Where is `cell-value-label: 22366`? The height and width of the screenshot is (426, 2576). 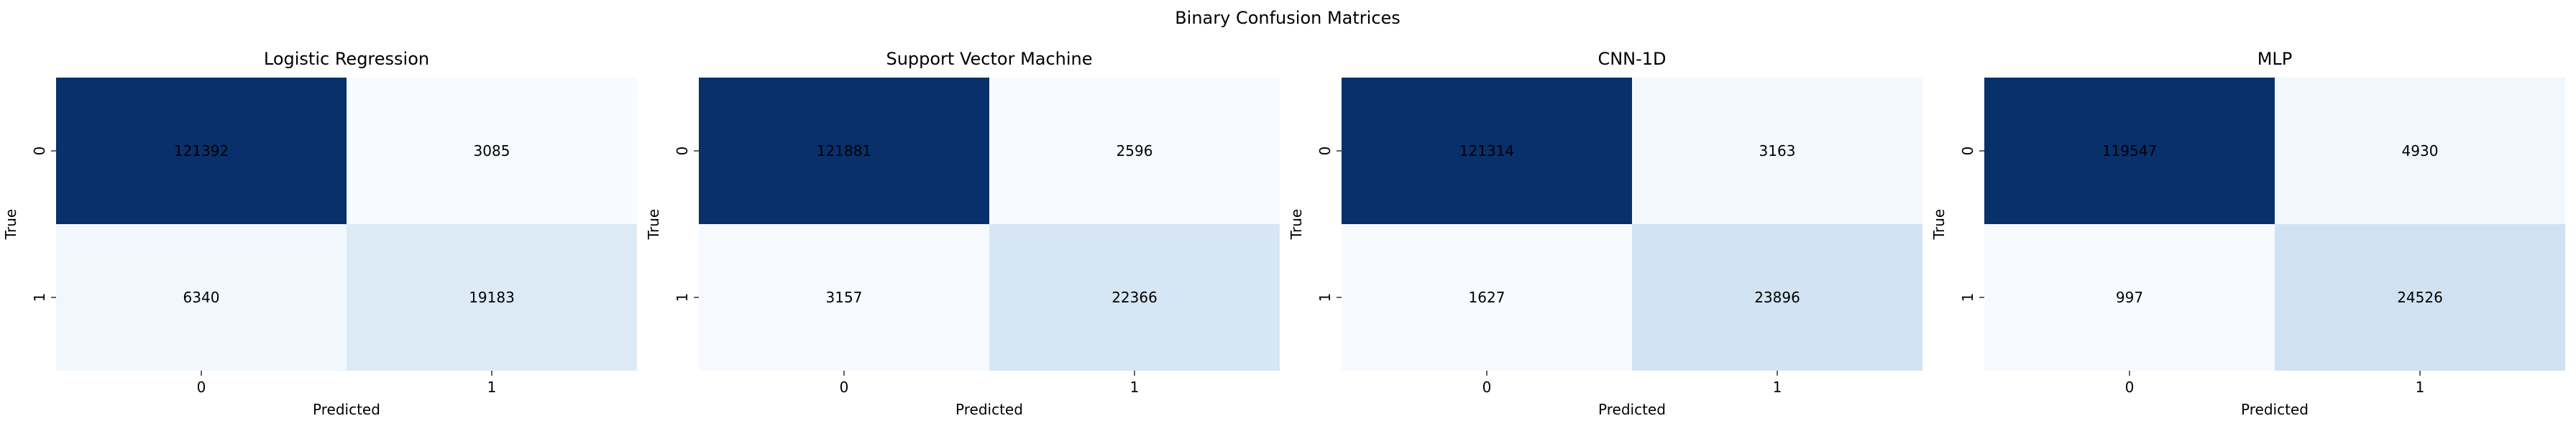
cell-value-label: 22366 is located at coordinates (1134, 297).